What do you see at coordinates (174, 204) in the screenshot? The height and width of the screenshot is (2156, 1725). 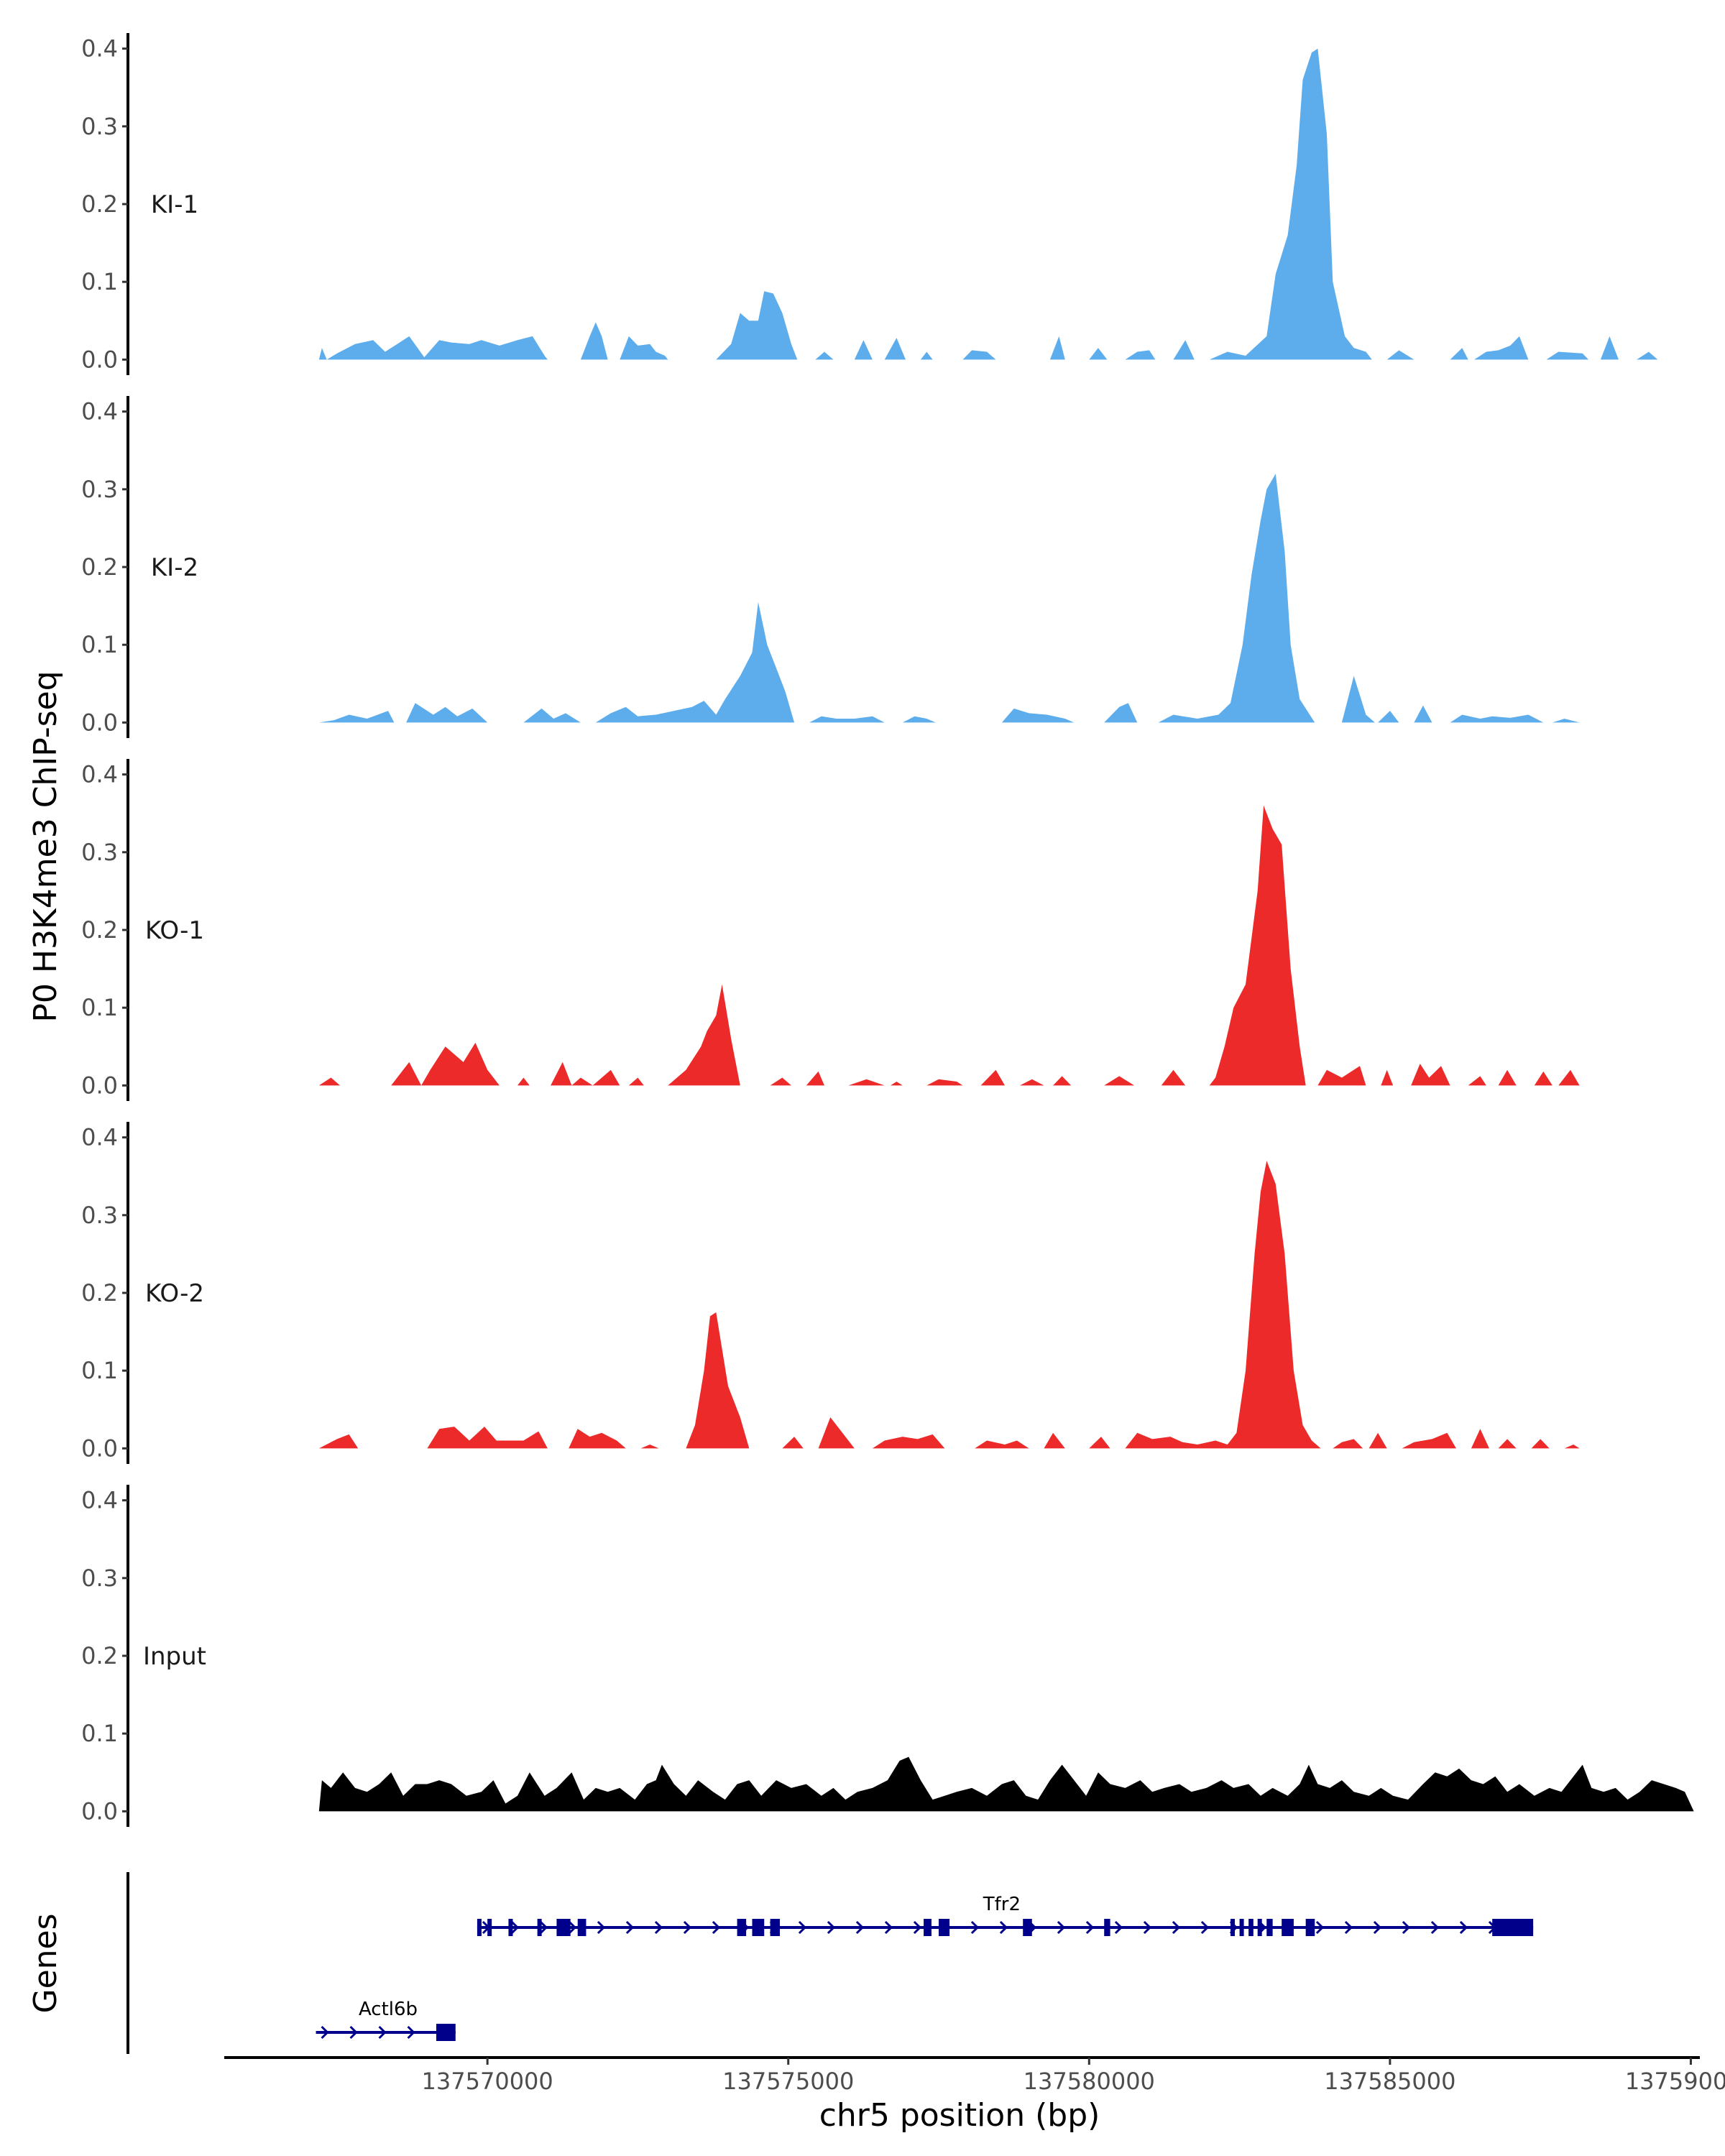 I see `track-label: KI-1` at bounding box center [174, 204].